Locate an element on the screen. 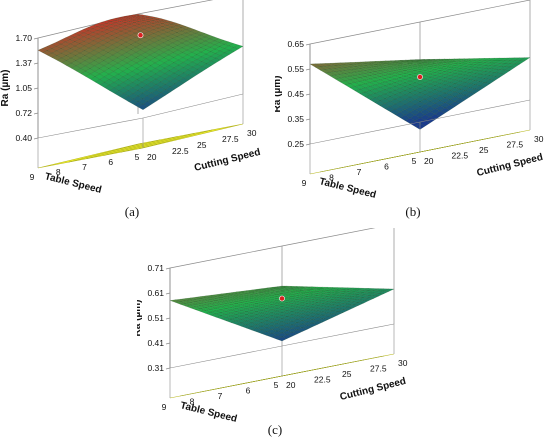 This screenshot has width=550, height=439. z-tick-label: 0.65 is located at coordinates (295, 44).